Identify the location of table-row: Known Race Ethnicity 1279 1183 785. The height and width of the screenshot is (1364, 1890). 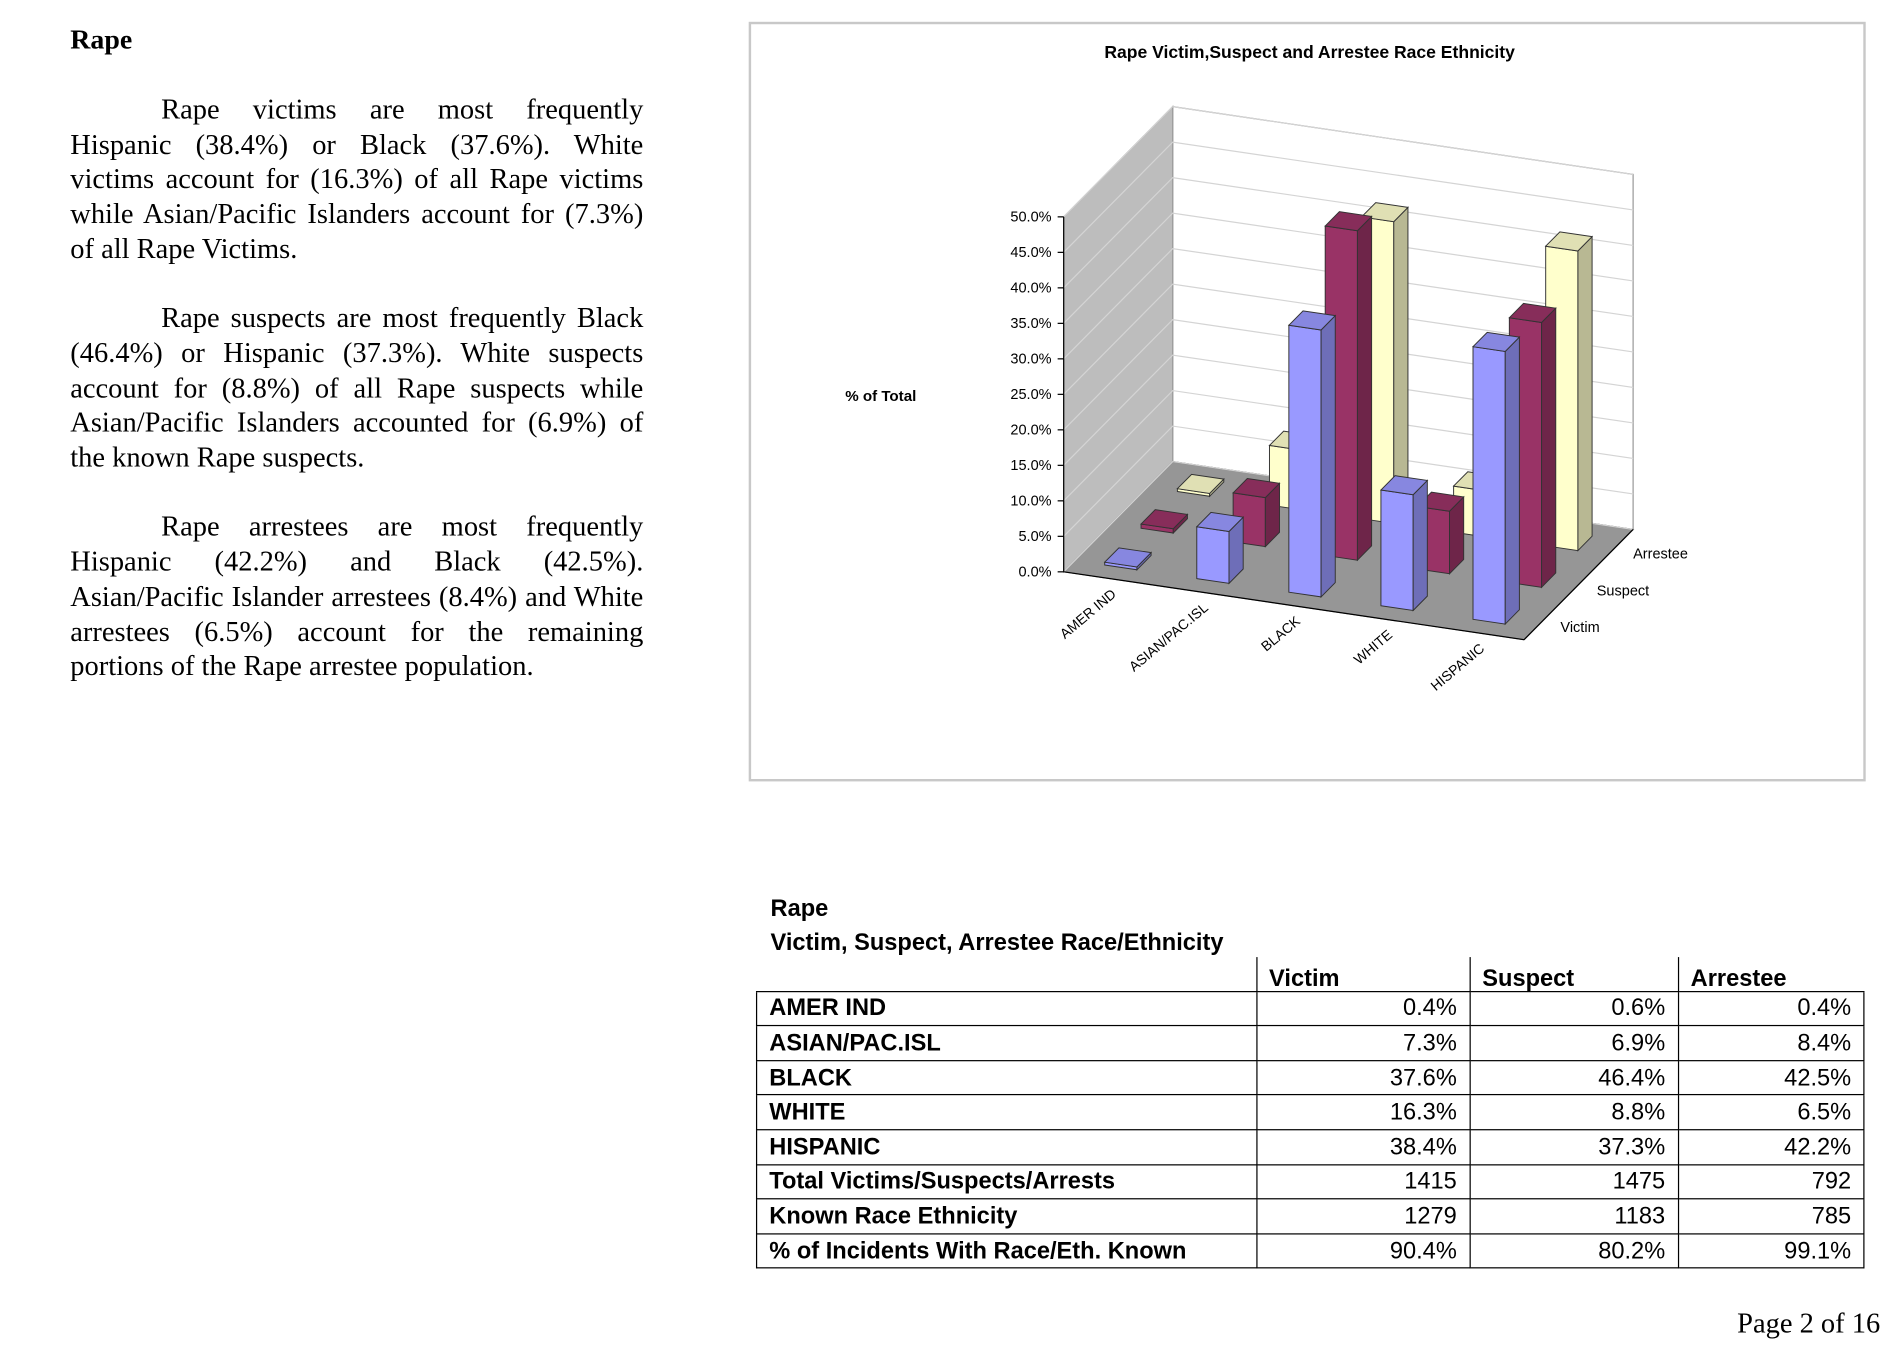
(1310, 1216).